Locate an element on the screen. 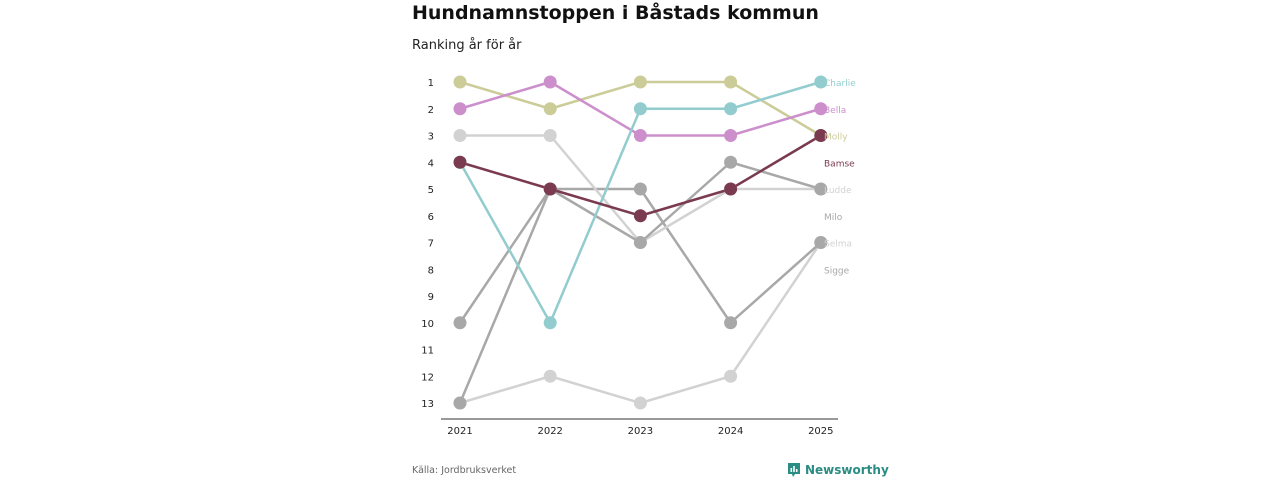  series-label-bamse: Bamse is located at coordinates (839, 164).